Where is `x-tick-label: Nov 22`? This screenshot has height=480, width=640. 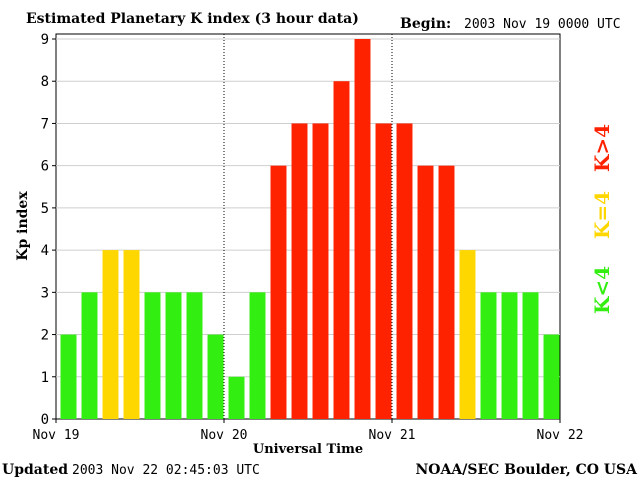
x-tick-label: Nov 22 is located at coordinates (560, 435).